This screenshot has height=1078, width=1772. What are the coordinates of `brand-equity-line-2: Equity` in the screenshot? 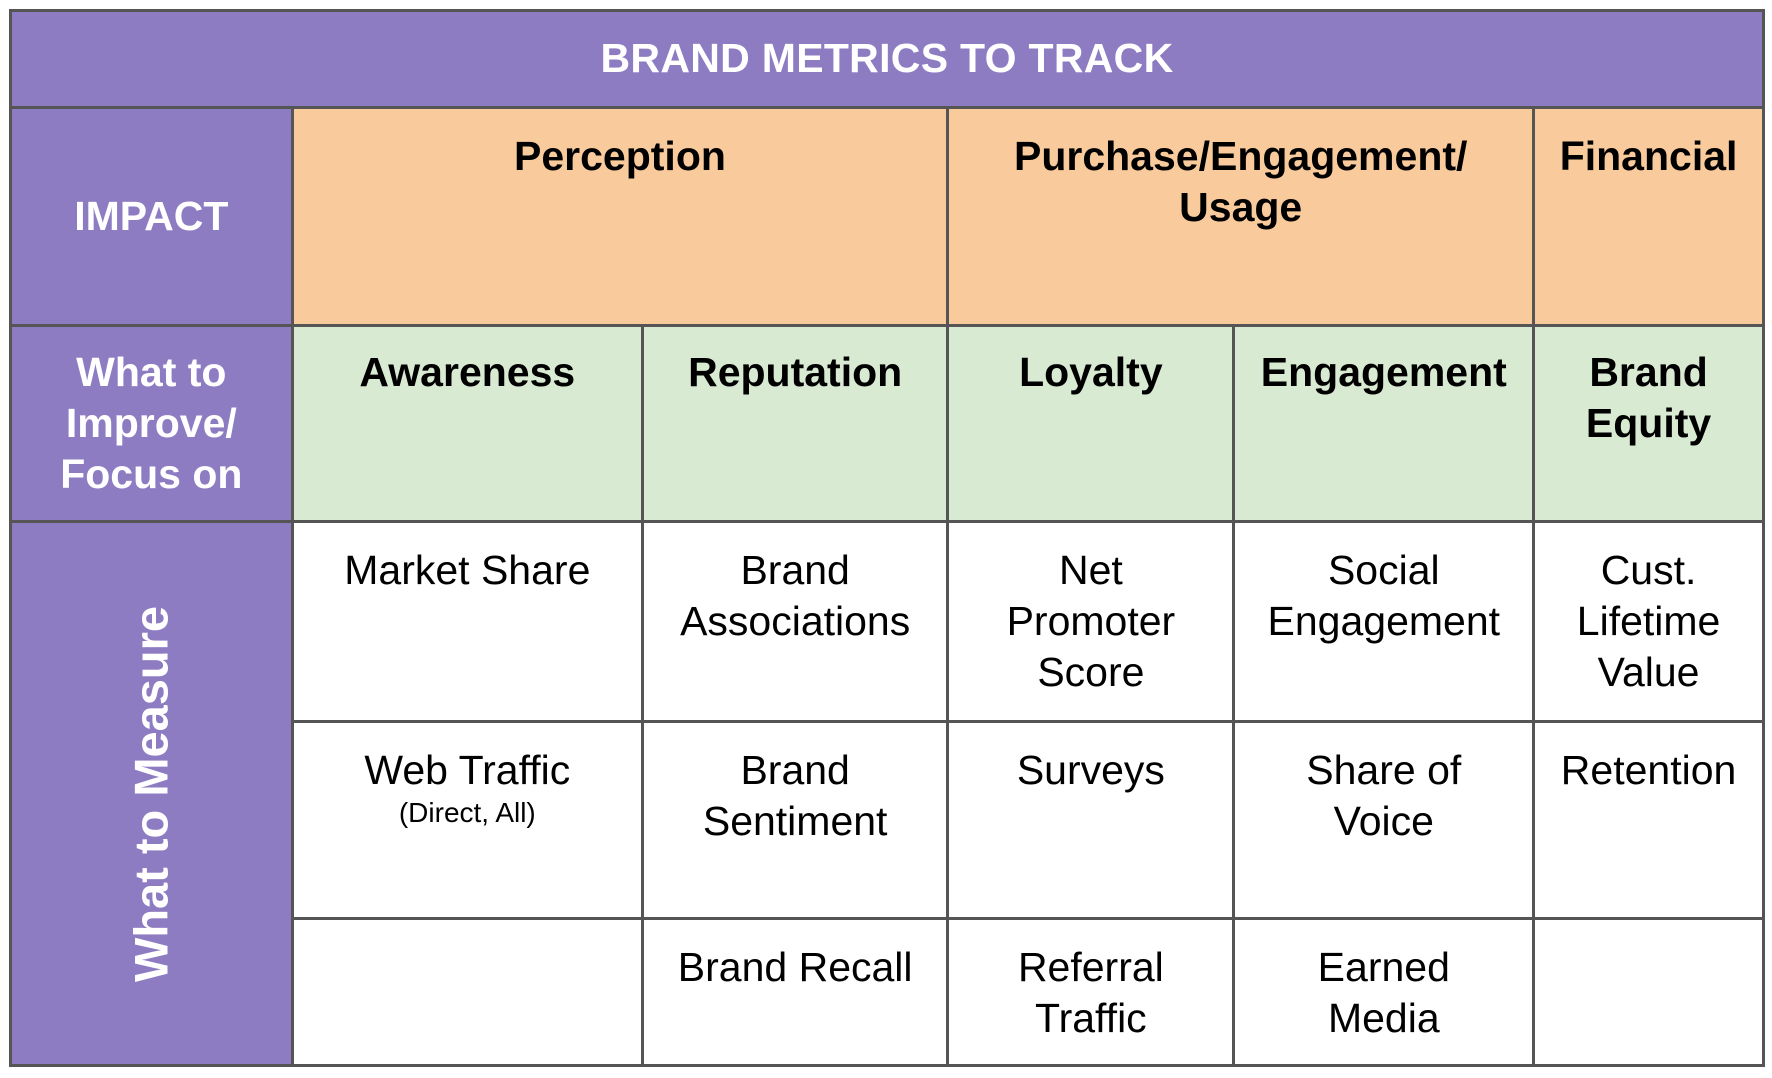 It's located at (1648, 422).